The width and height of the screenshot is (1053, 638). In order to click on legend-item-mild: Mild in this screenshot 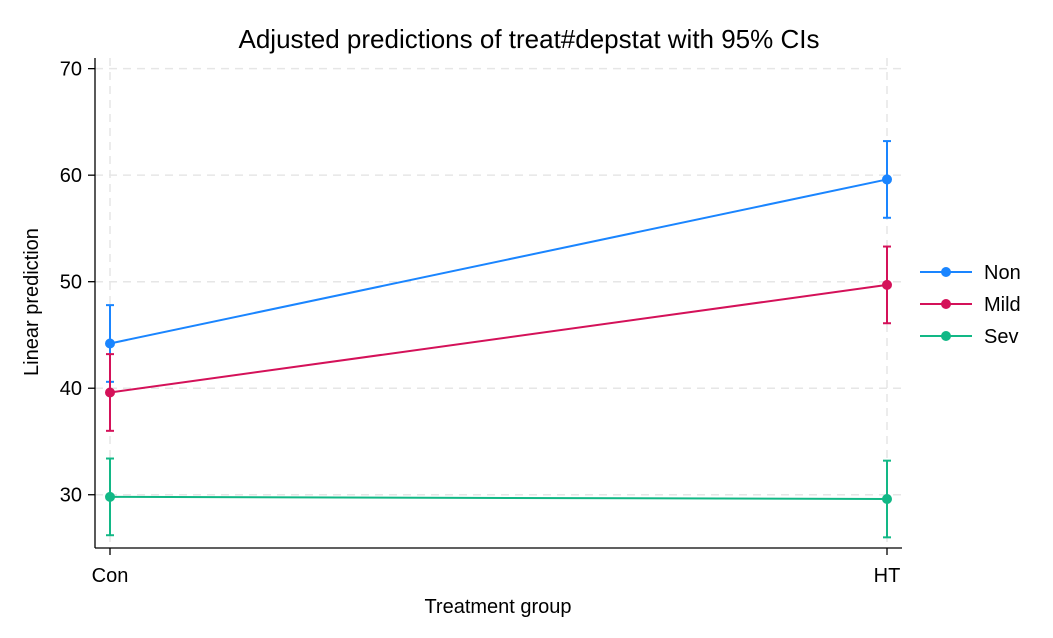, I will do `click(970, 305)`.